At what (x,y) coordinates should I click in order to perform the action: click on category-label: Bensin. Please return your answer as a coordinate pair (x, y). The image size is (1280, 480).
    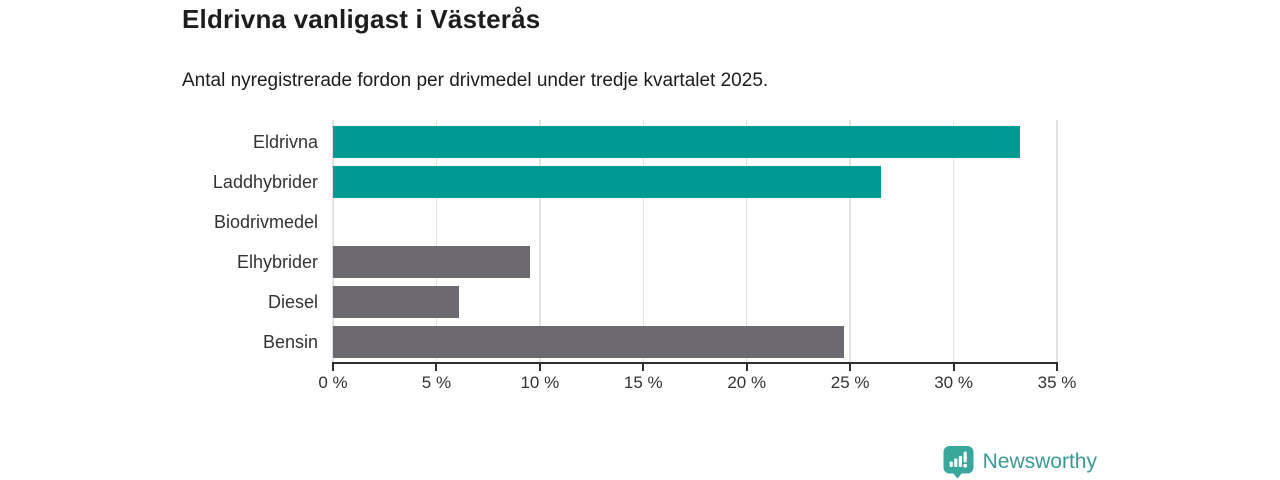
    Looking at the image, I should click on (290, 342).